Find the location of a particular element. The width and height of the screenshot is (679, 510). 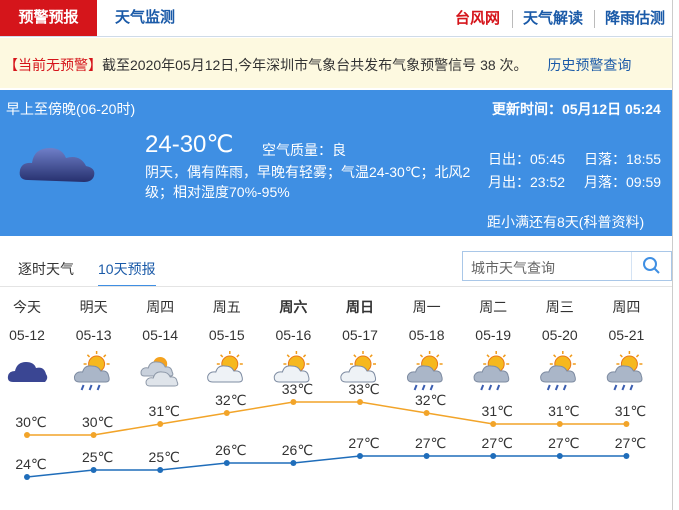

header-link: 台风网 is located at coordinates (478, 18).